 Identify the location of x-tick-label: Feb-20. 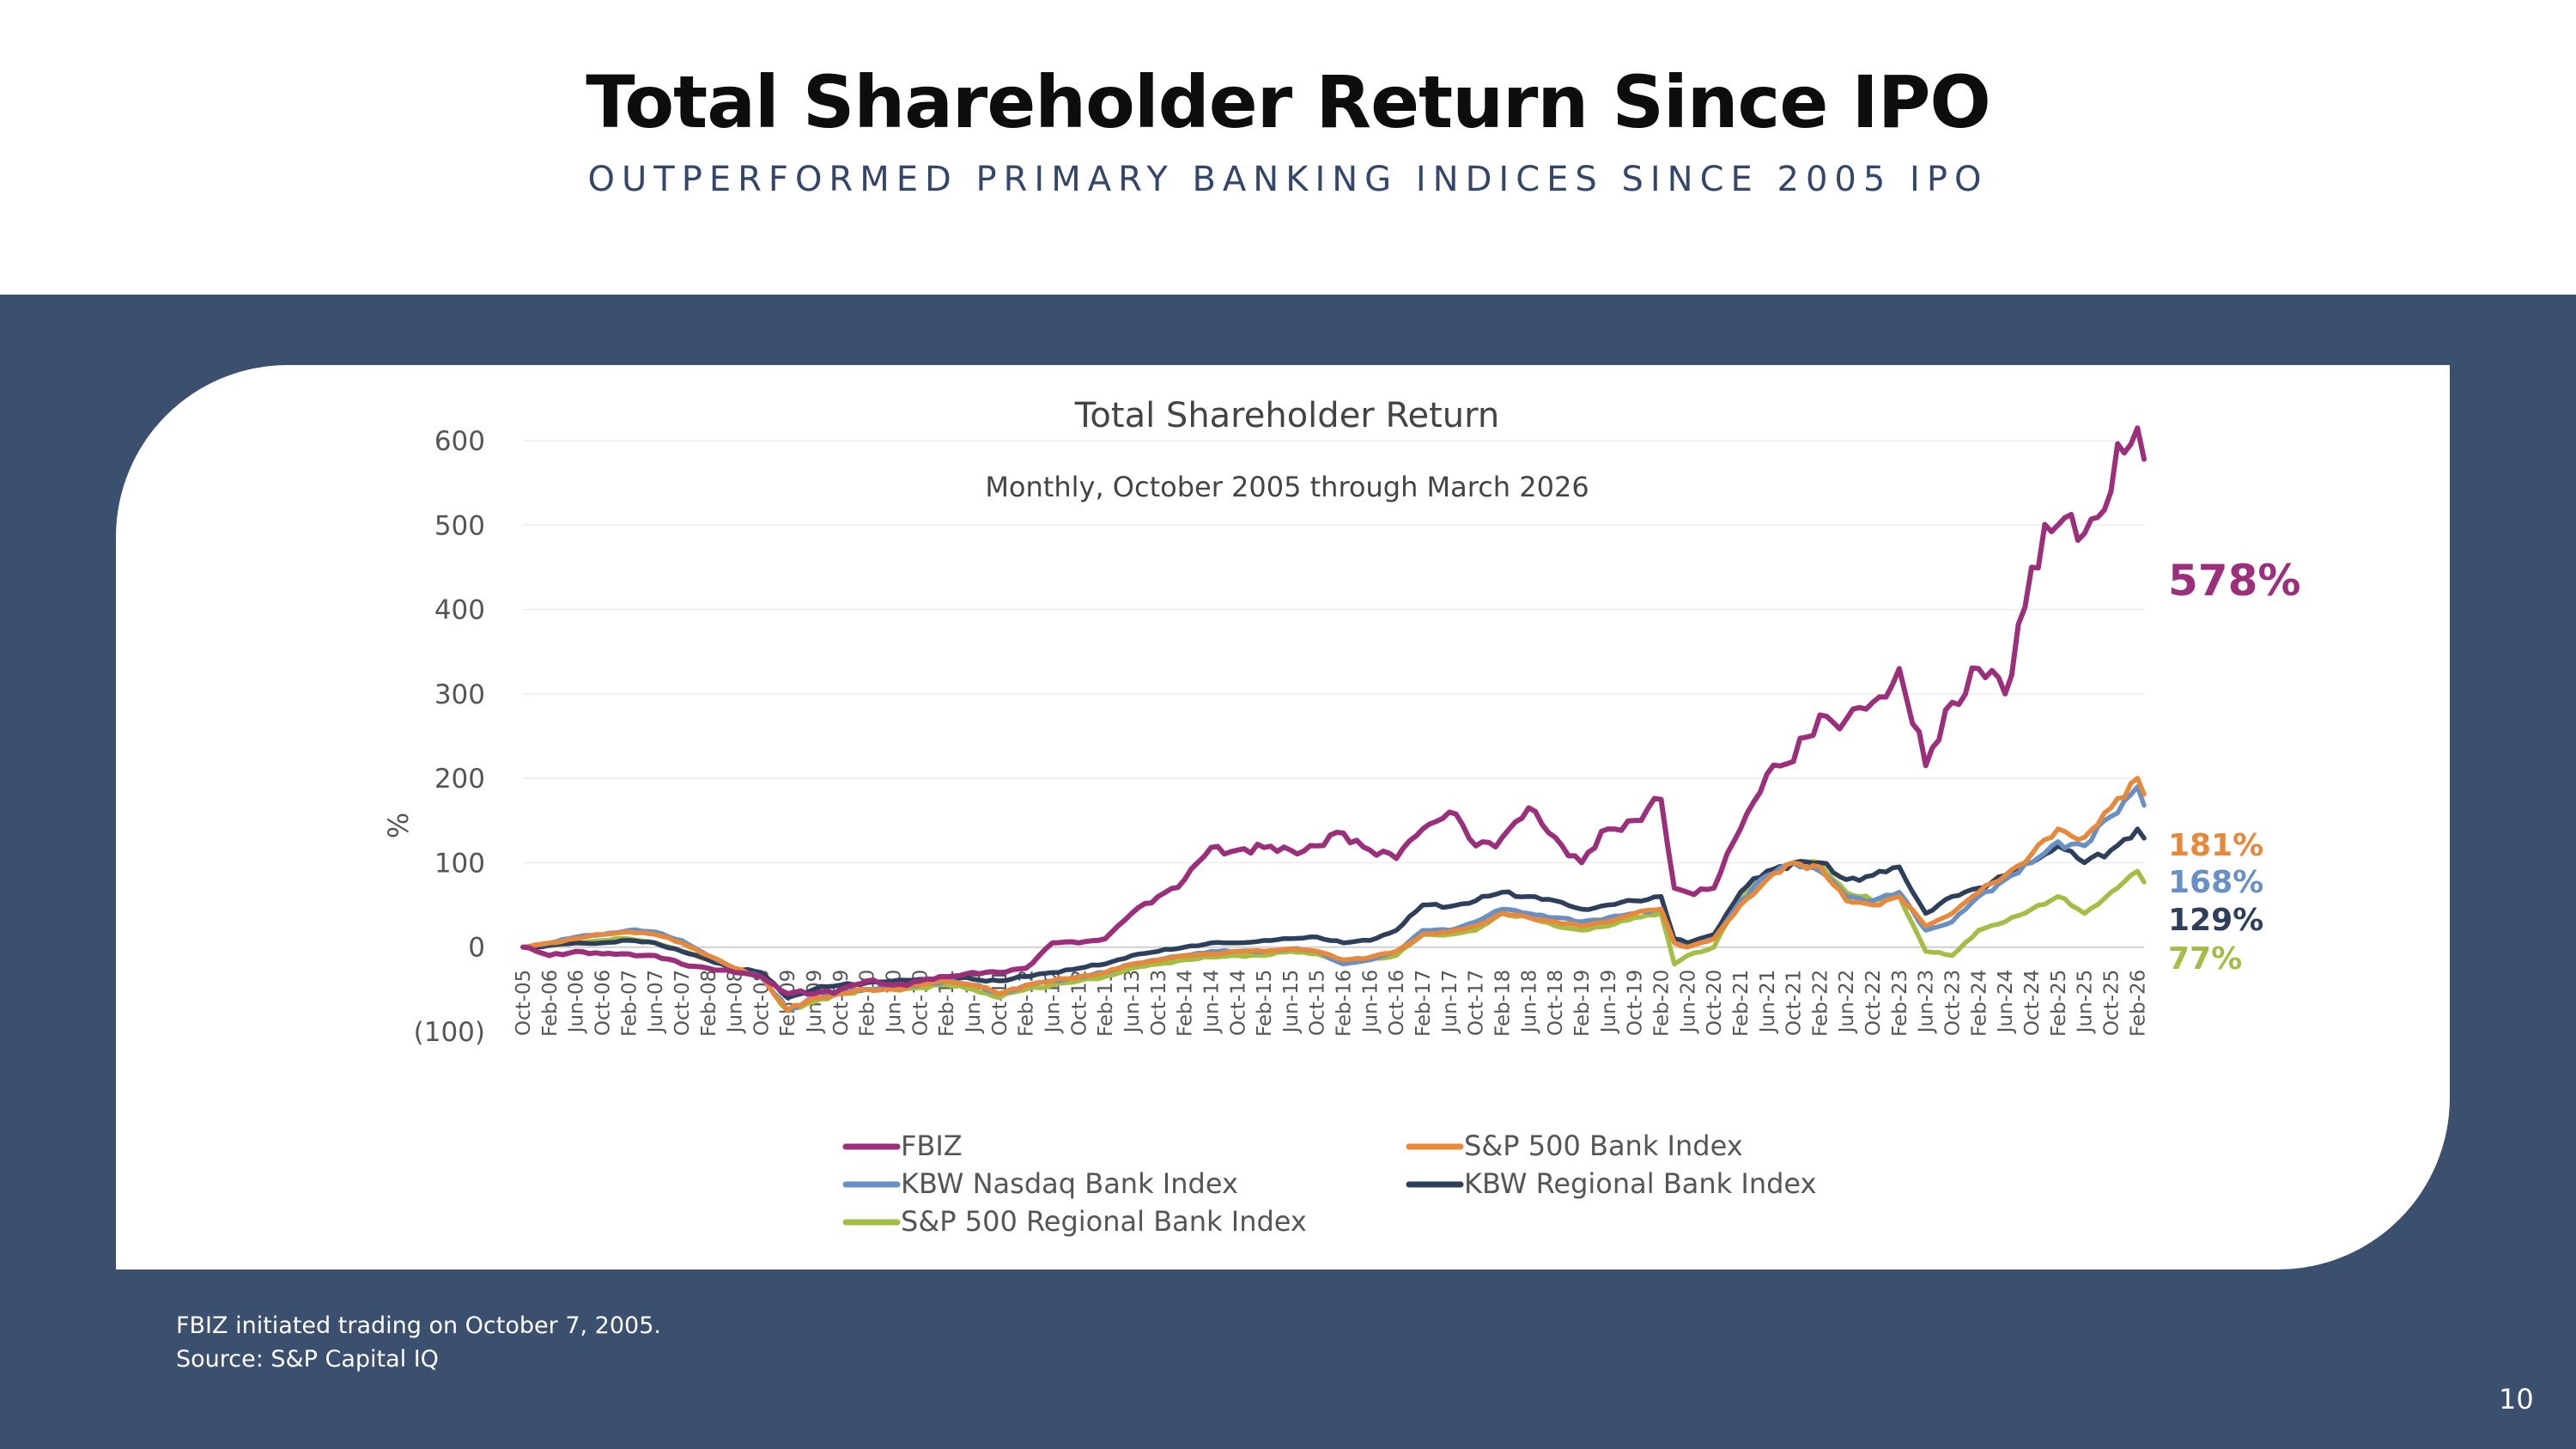
(1661, 1003).